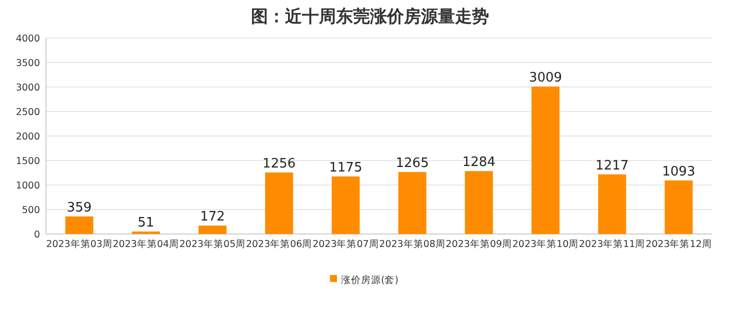 The image size is (740, 312). What do you see at coordinates (212, 217) in the screenshot?
I see `data-label: 172` at bounding box center [212, 217].